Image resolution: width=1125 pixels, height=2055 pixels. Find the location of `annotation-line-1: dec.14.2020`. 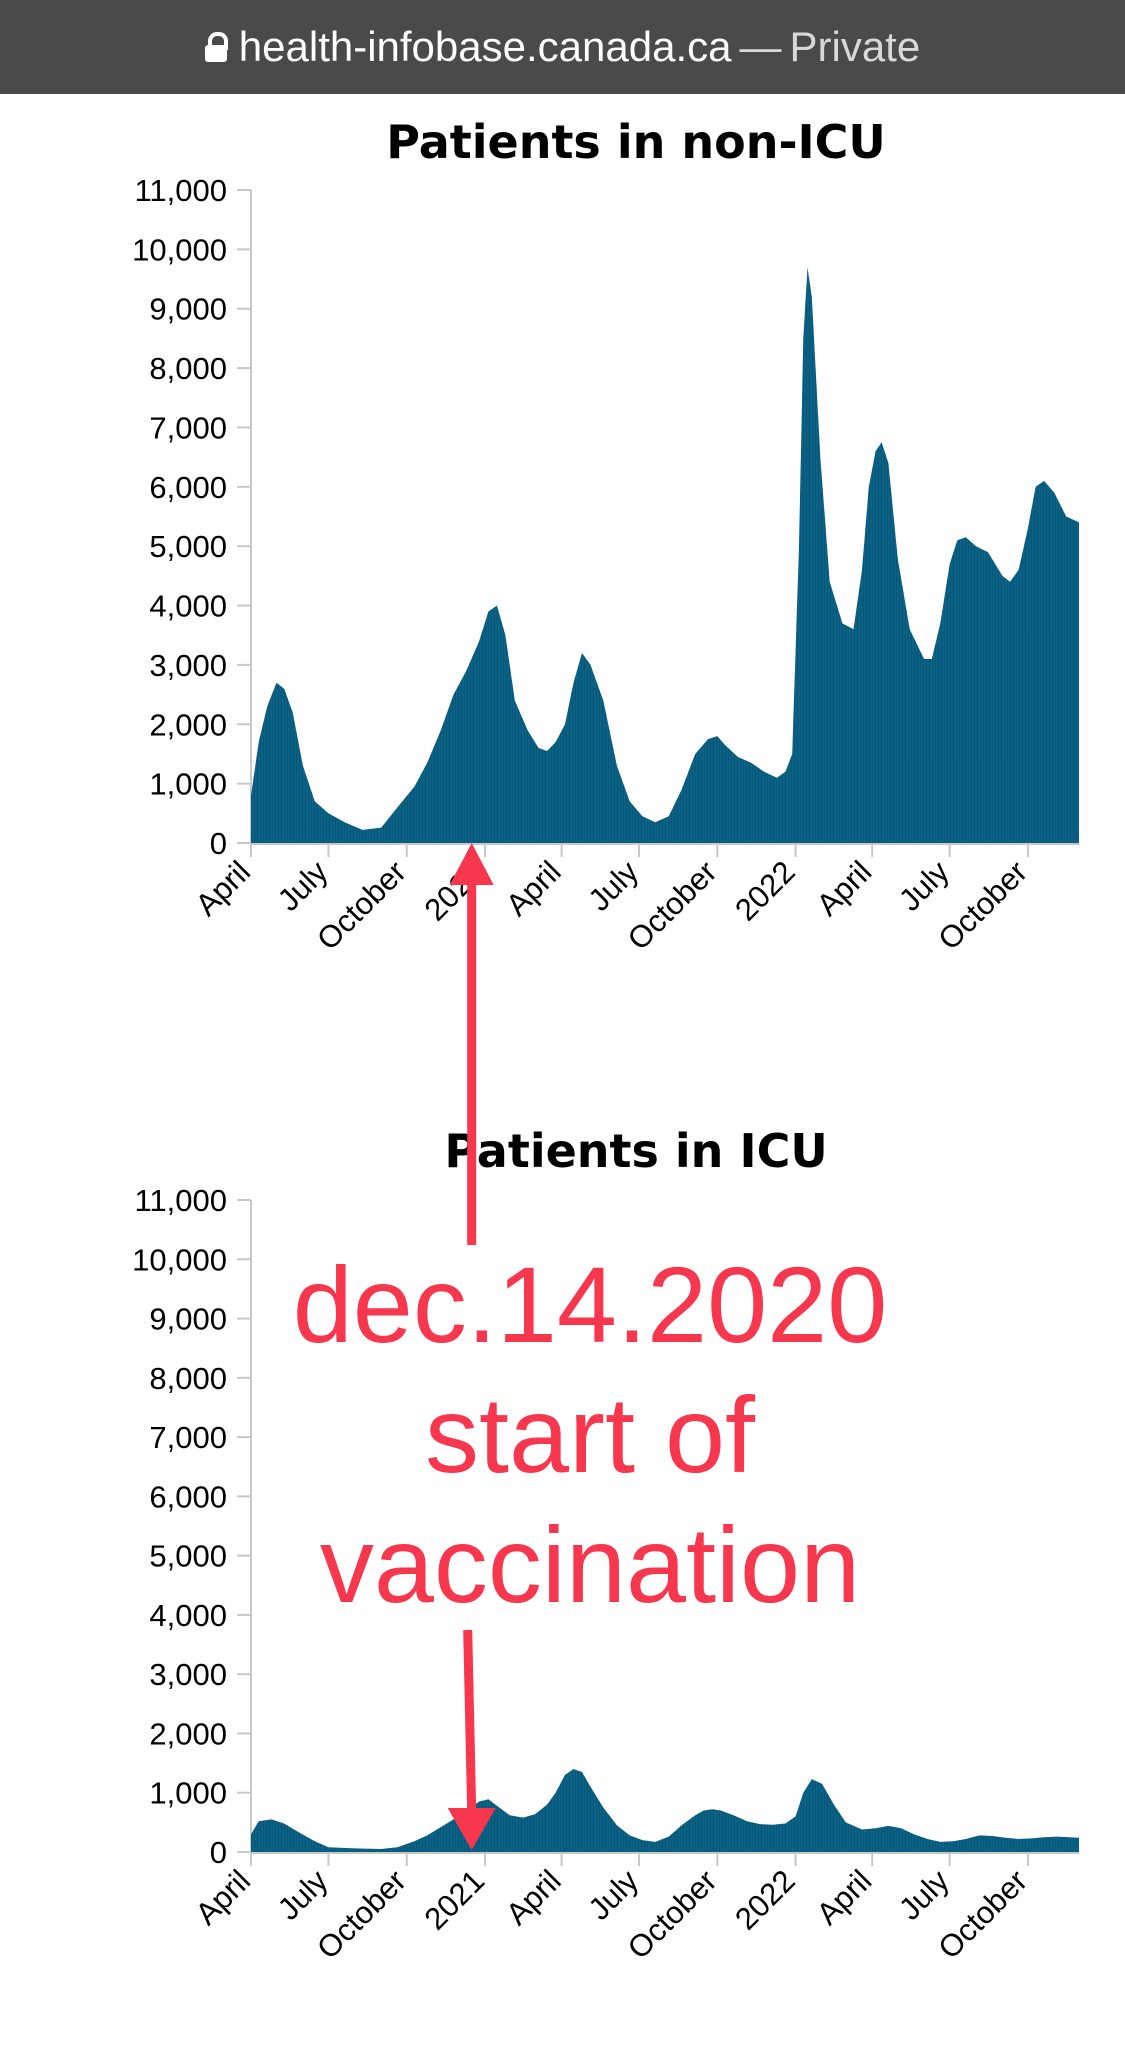

annotation-line-1: dec.14.2020 is located at coordinates (590, 1304).